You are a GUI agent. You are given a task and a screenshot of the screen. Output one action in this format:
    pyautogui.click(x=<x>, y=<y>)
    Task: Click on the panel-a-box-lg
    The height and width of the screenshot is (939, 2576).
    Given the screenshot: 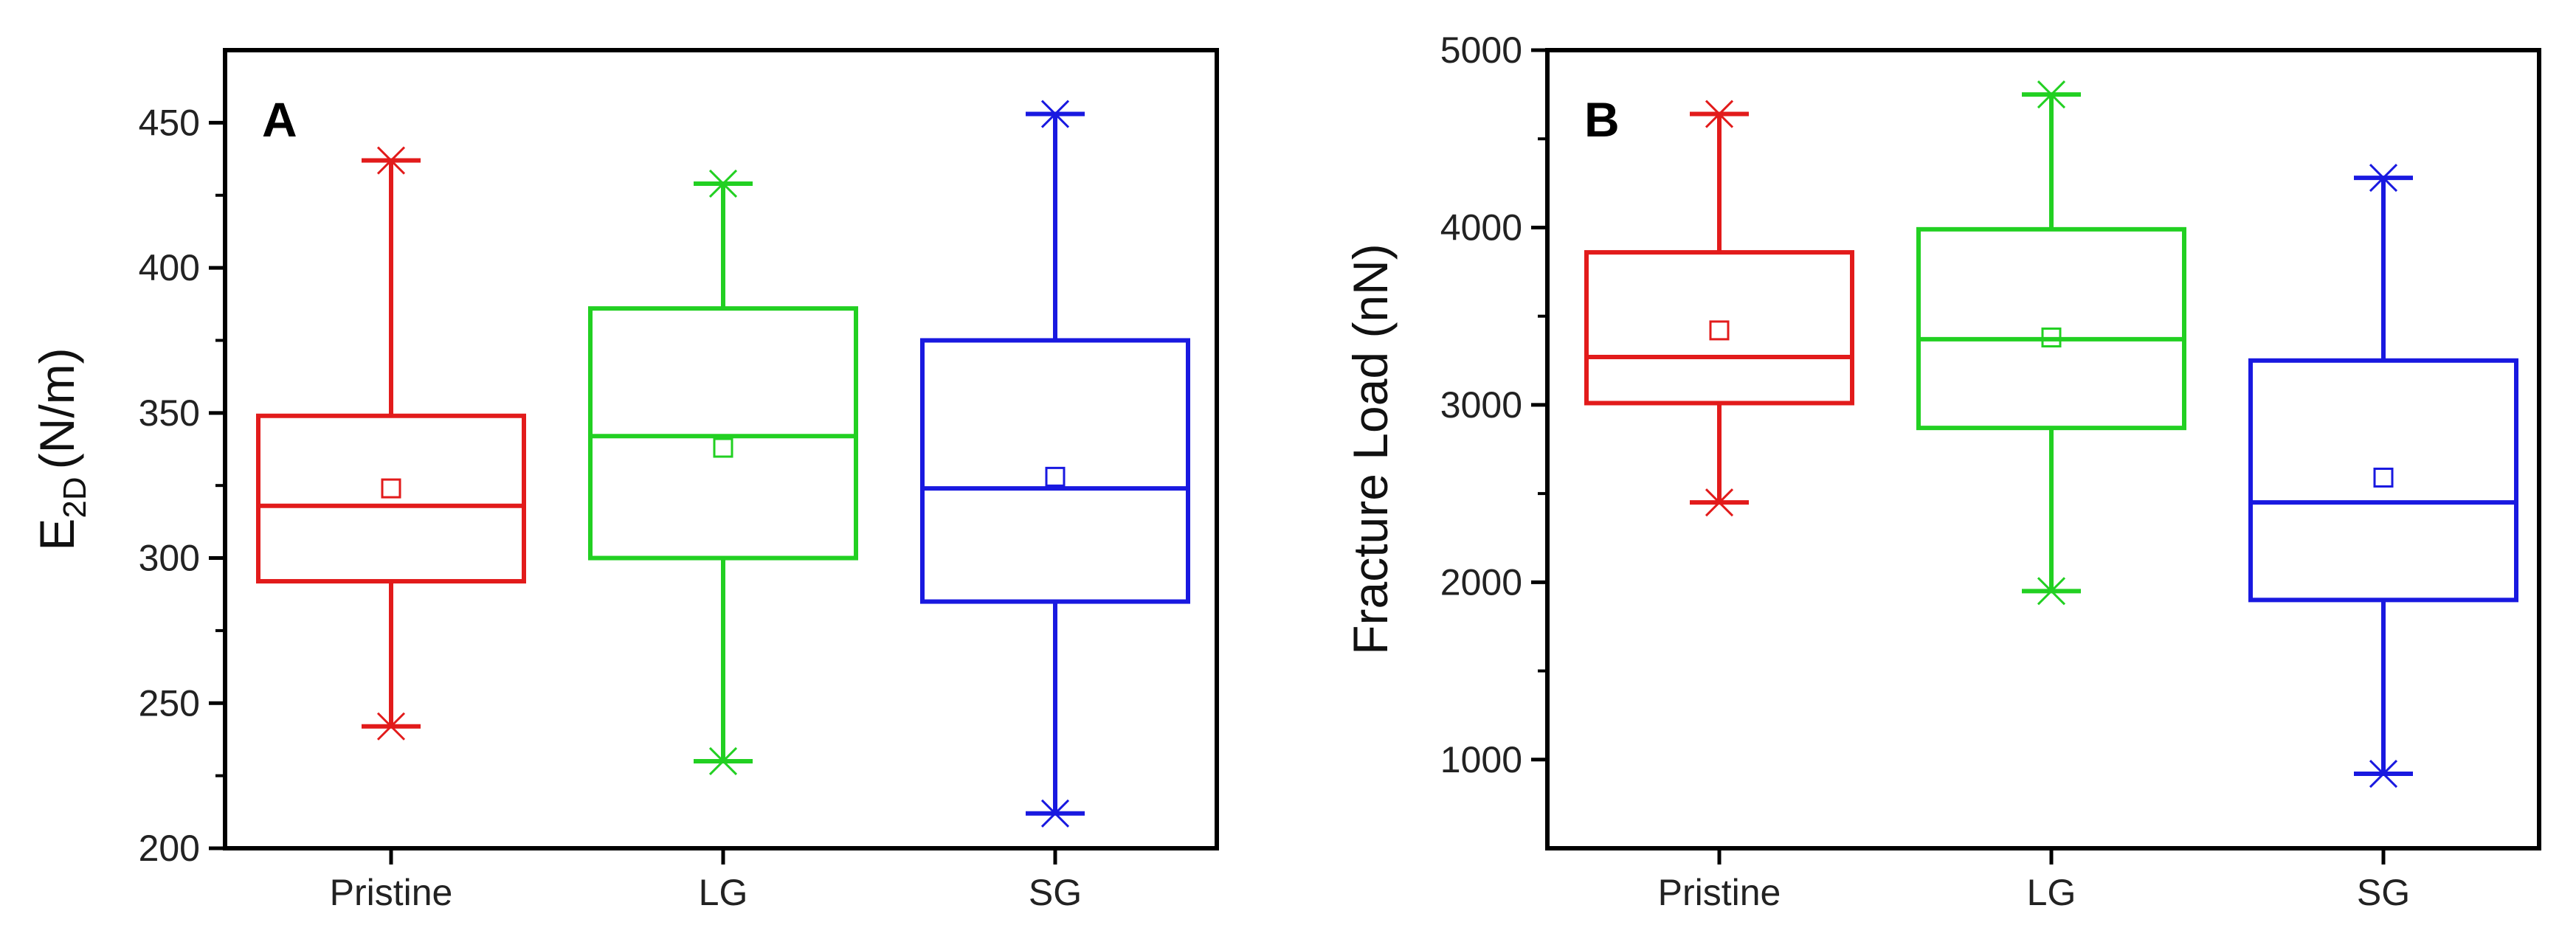 What is the action you would take?
    pyautogui.click(x=723, y=472)
    